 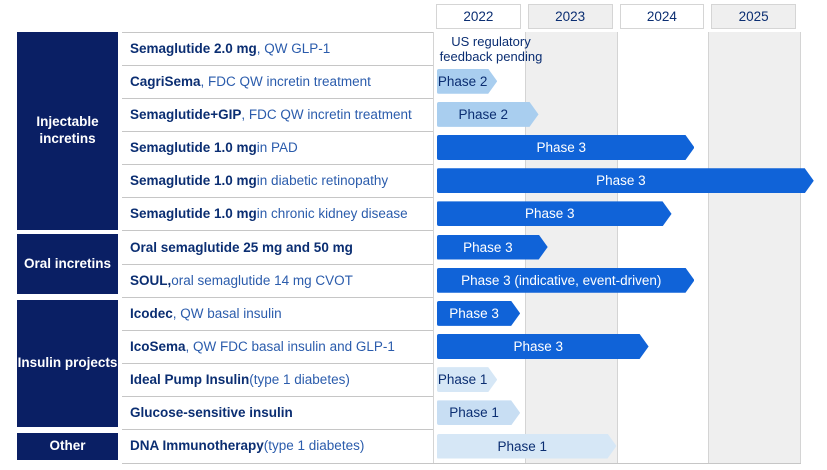 I want to click on category-box-insulin-projects: Insulin projects, so click(x=67, y=363).